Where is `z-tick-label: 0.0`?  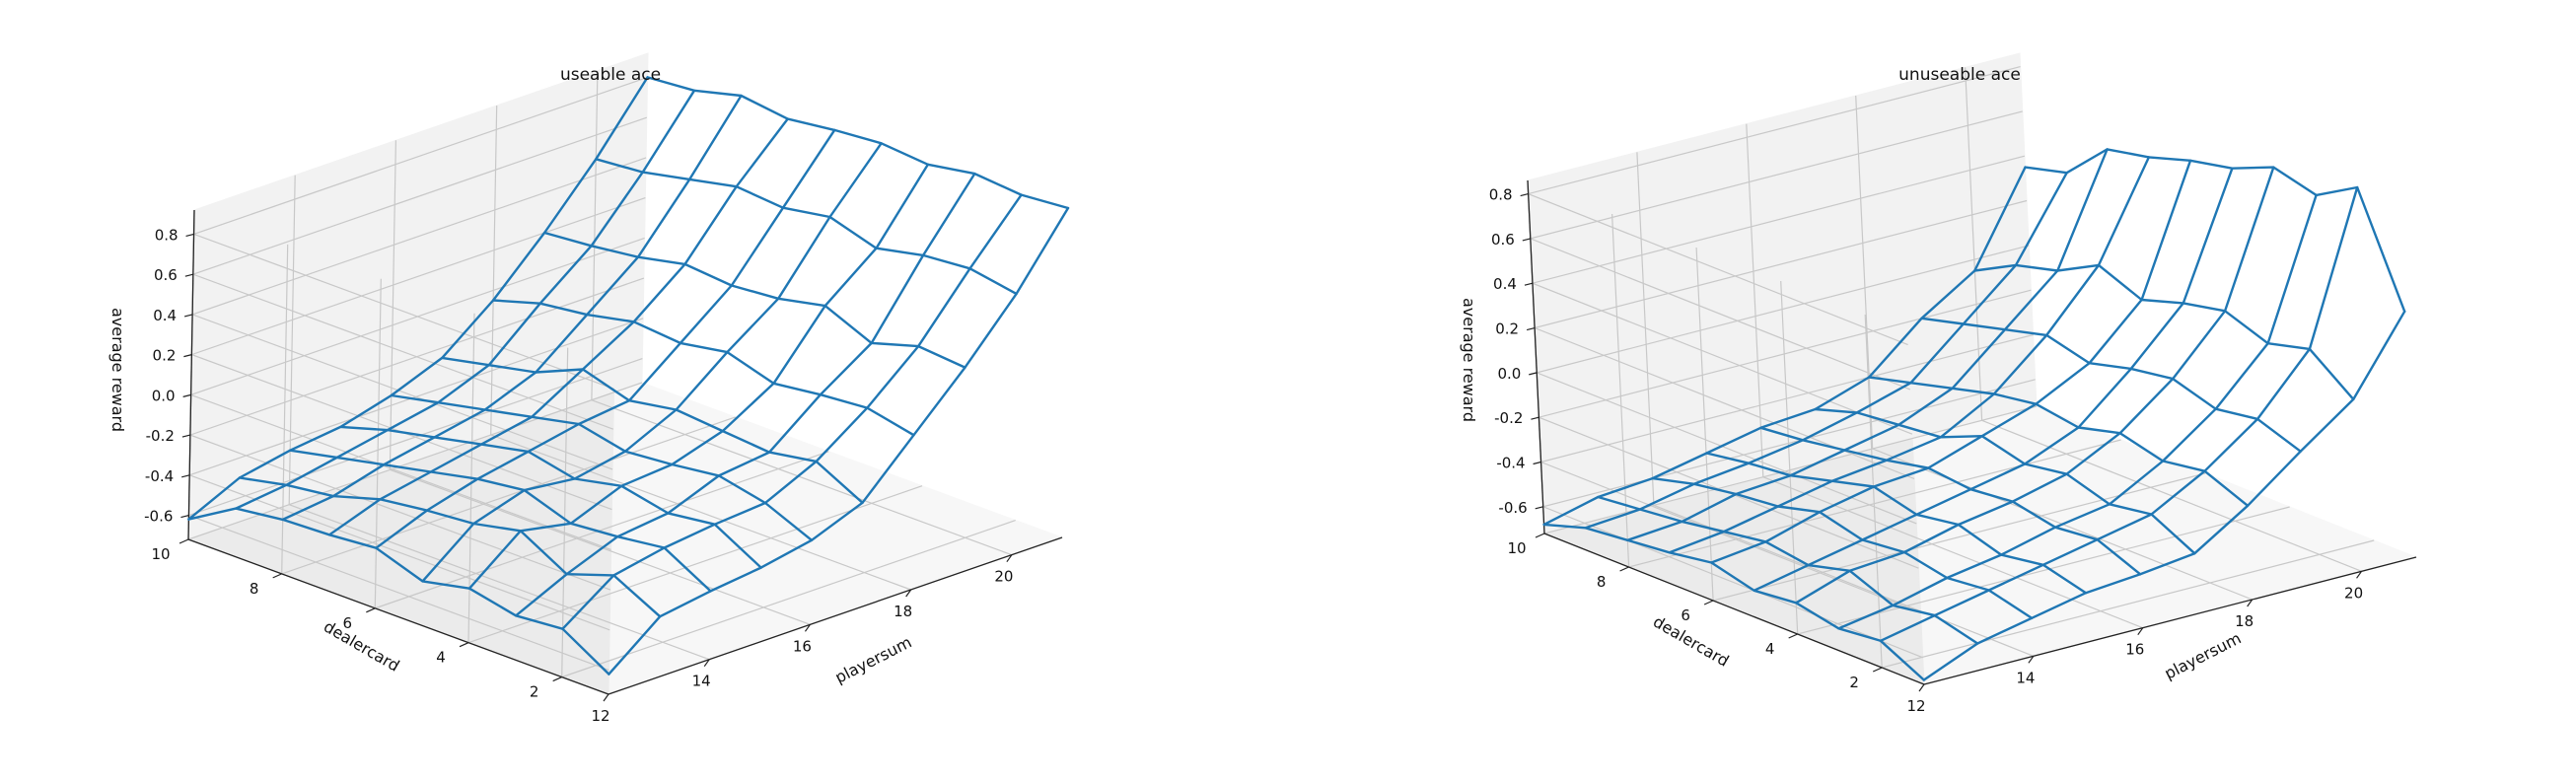 z-tick-label: 0.0 is located at coordinates (1509, 374).